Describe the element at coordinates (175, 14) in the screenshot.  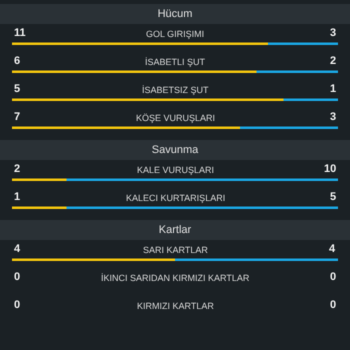
I see `section-header: Hücum` at that location.